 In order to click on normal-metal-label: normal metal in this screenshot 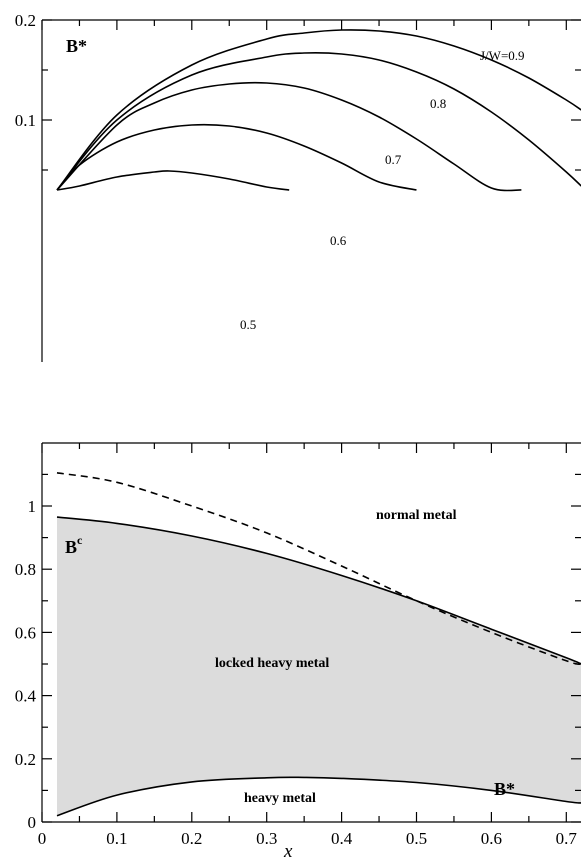, I will do `click(416, 515)`.